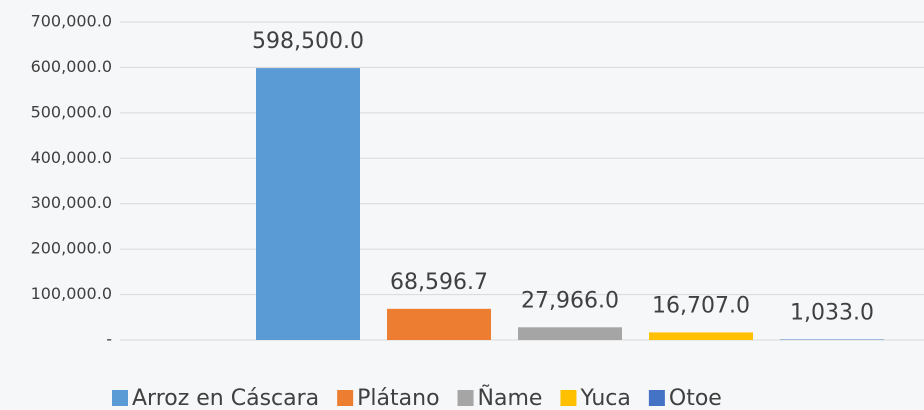 This screenshot has height=410, width=924. I want to click on y-tick-label: 100,000.0, so click(71, 293).